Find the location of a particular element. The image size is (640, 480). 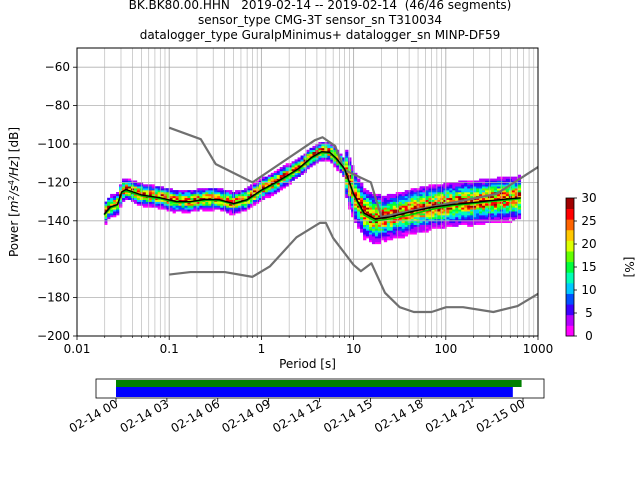

colorbar-segment is located at coordinates (570, 331).